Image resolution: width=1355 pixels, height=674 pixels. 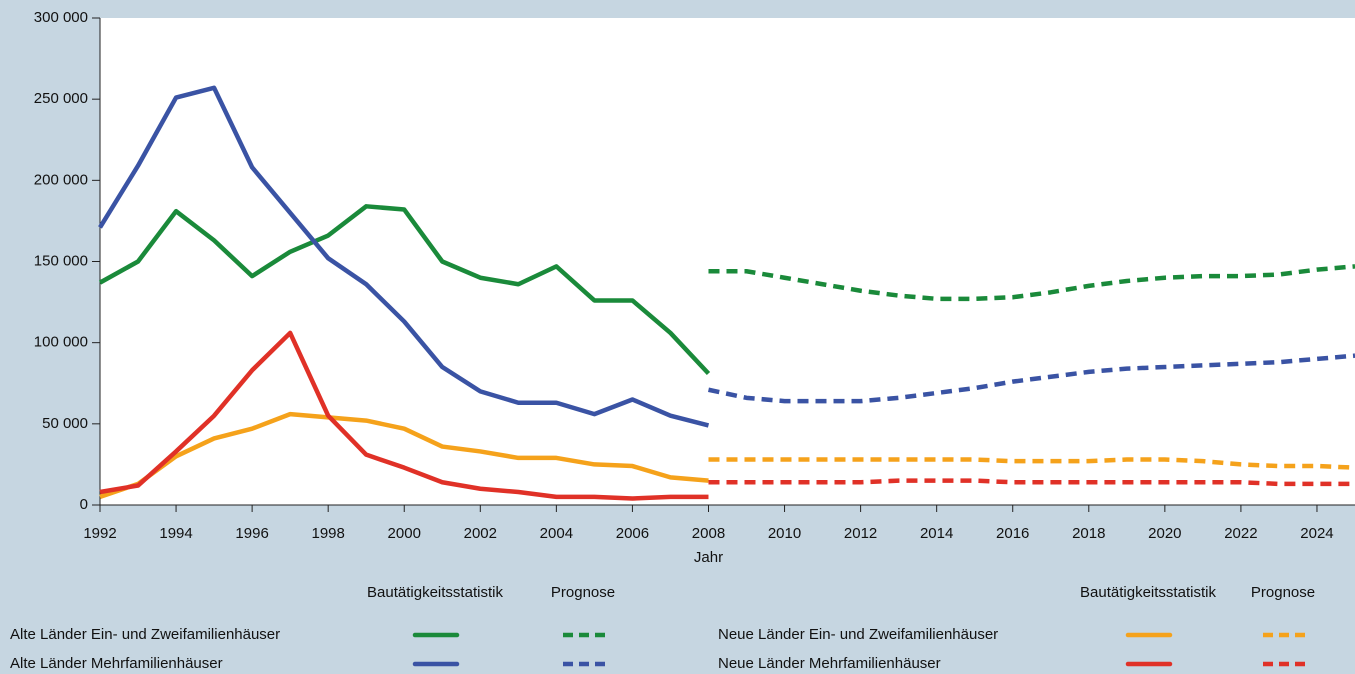 What do you see at coordinates (251, 533) in the screenshot?
I see `x-tick-label: 1996` at bounding box center [251, 533].